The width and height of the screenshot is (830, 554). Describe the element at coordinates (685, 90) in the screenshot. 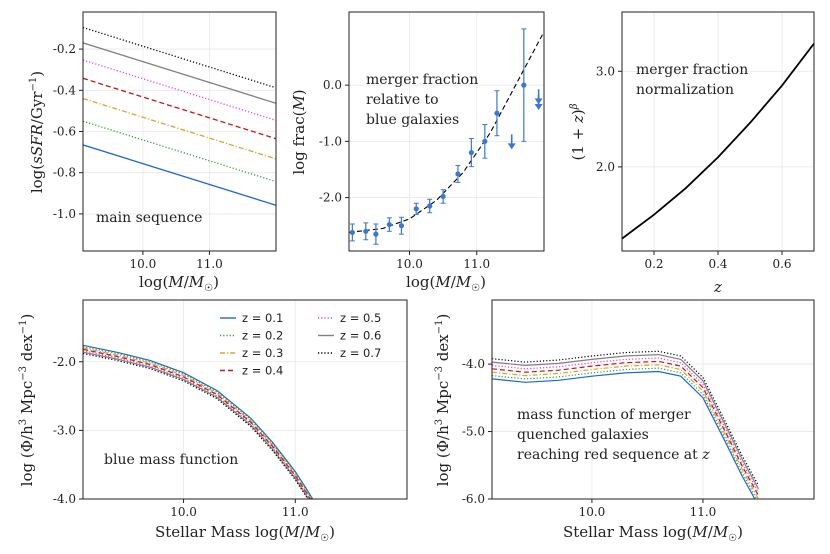

I see `annotation-line-2: normalization` at that location.